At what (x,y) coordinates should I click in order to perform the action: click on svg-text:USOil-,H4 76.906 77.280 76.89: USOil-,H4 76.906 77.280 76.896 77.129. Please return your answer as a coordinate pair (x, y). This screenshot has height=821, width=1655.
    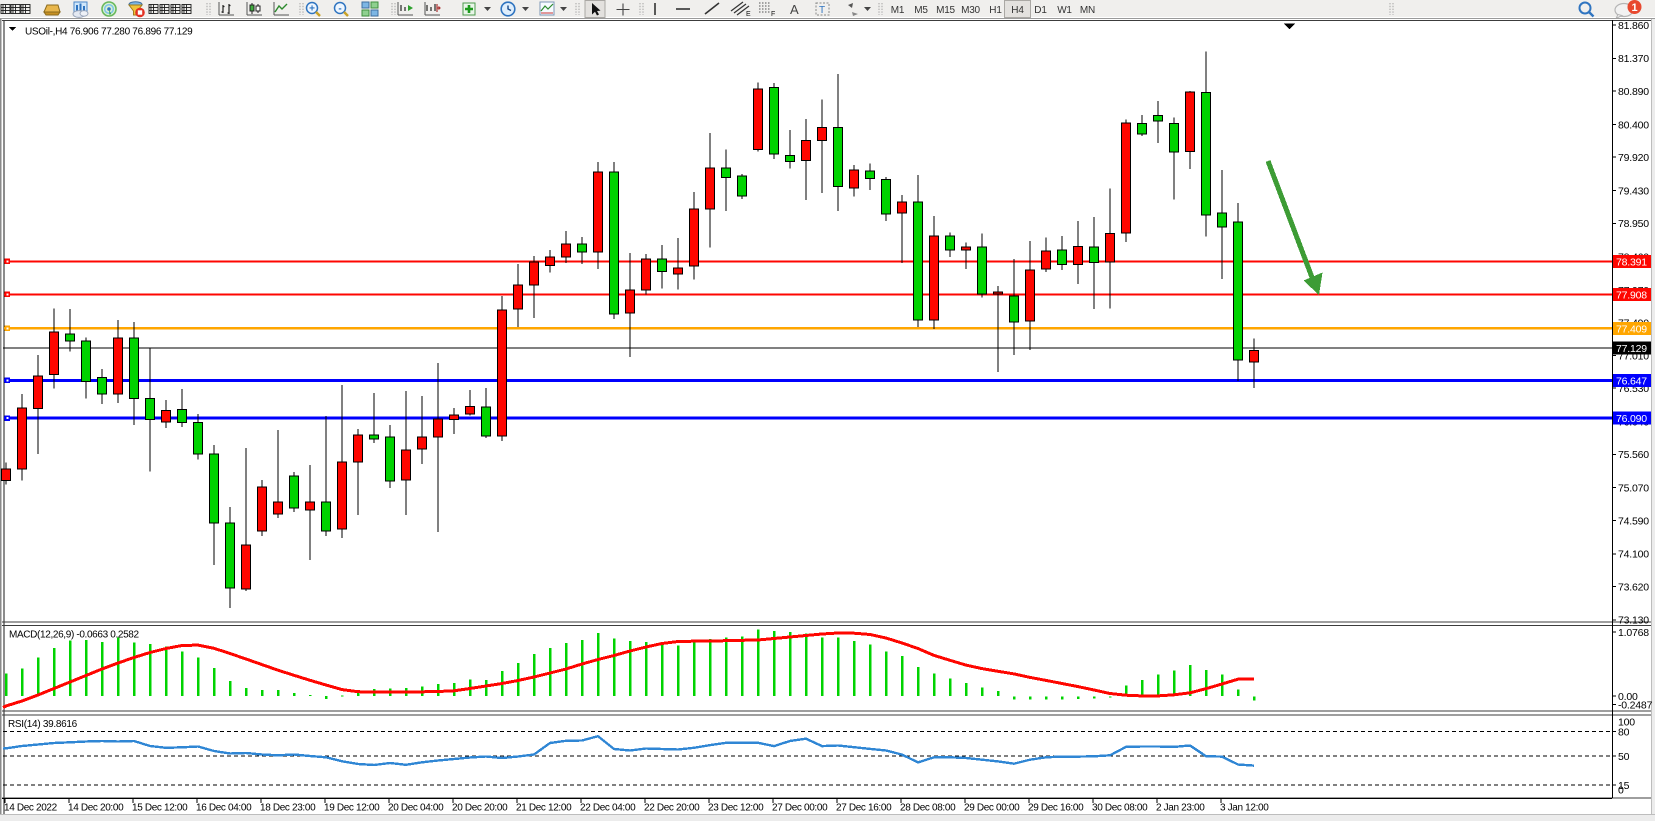
    Looking at the image, I should click on (109, 32).